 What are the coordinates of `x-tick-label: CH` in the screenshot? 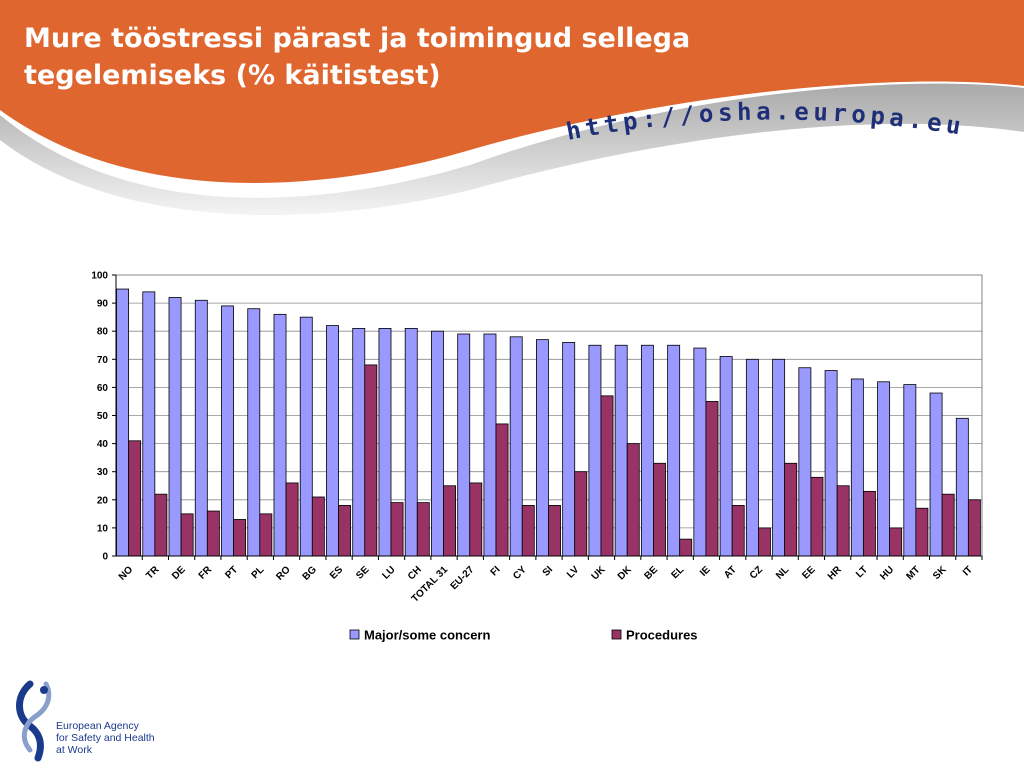 It's located at (415, 573).